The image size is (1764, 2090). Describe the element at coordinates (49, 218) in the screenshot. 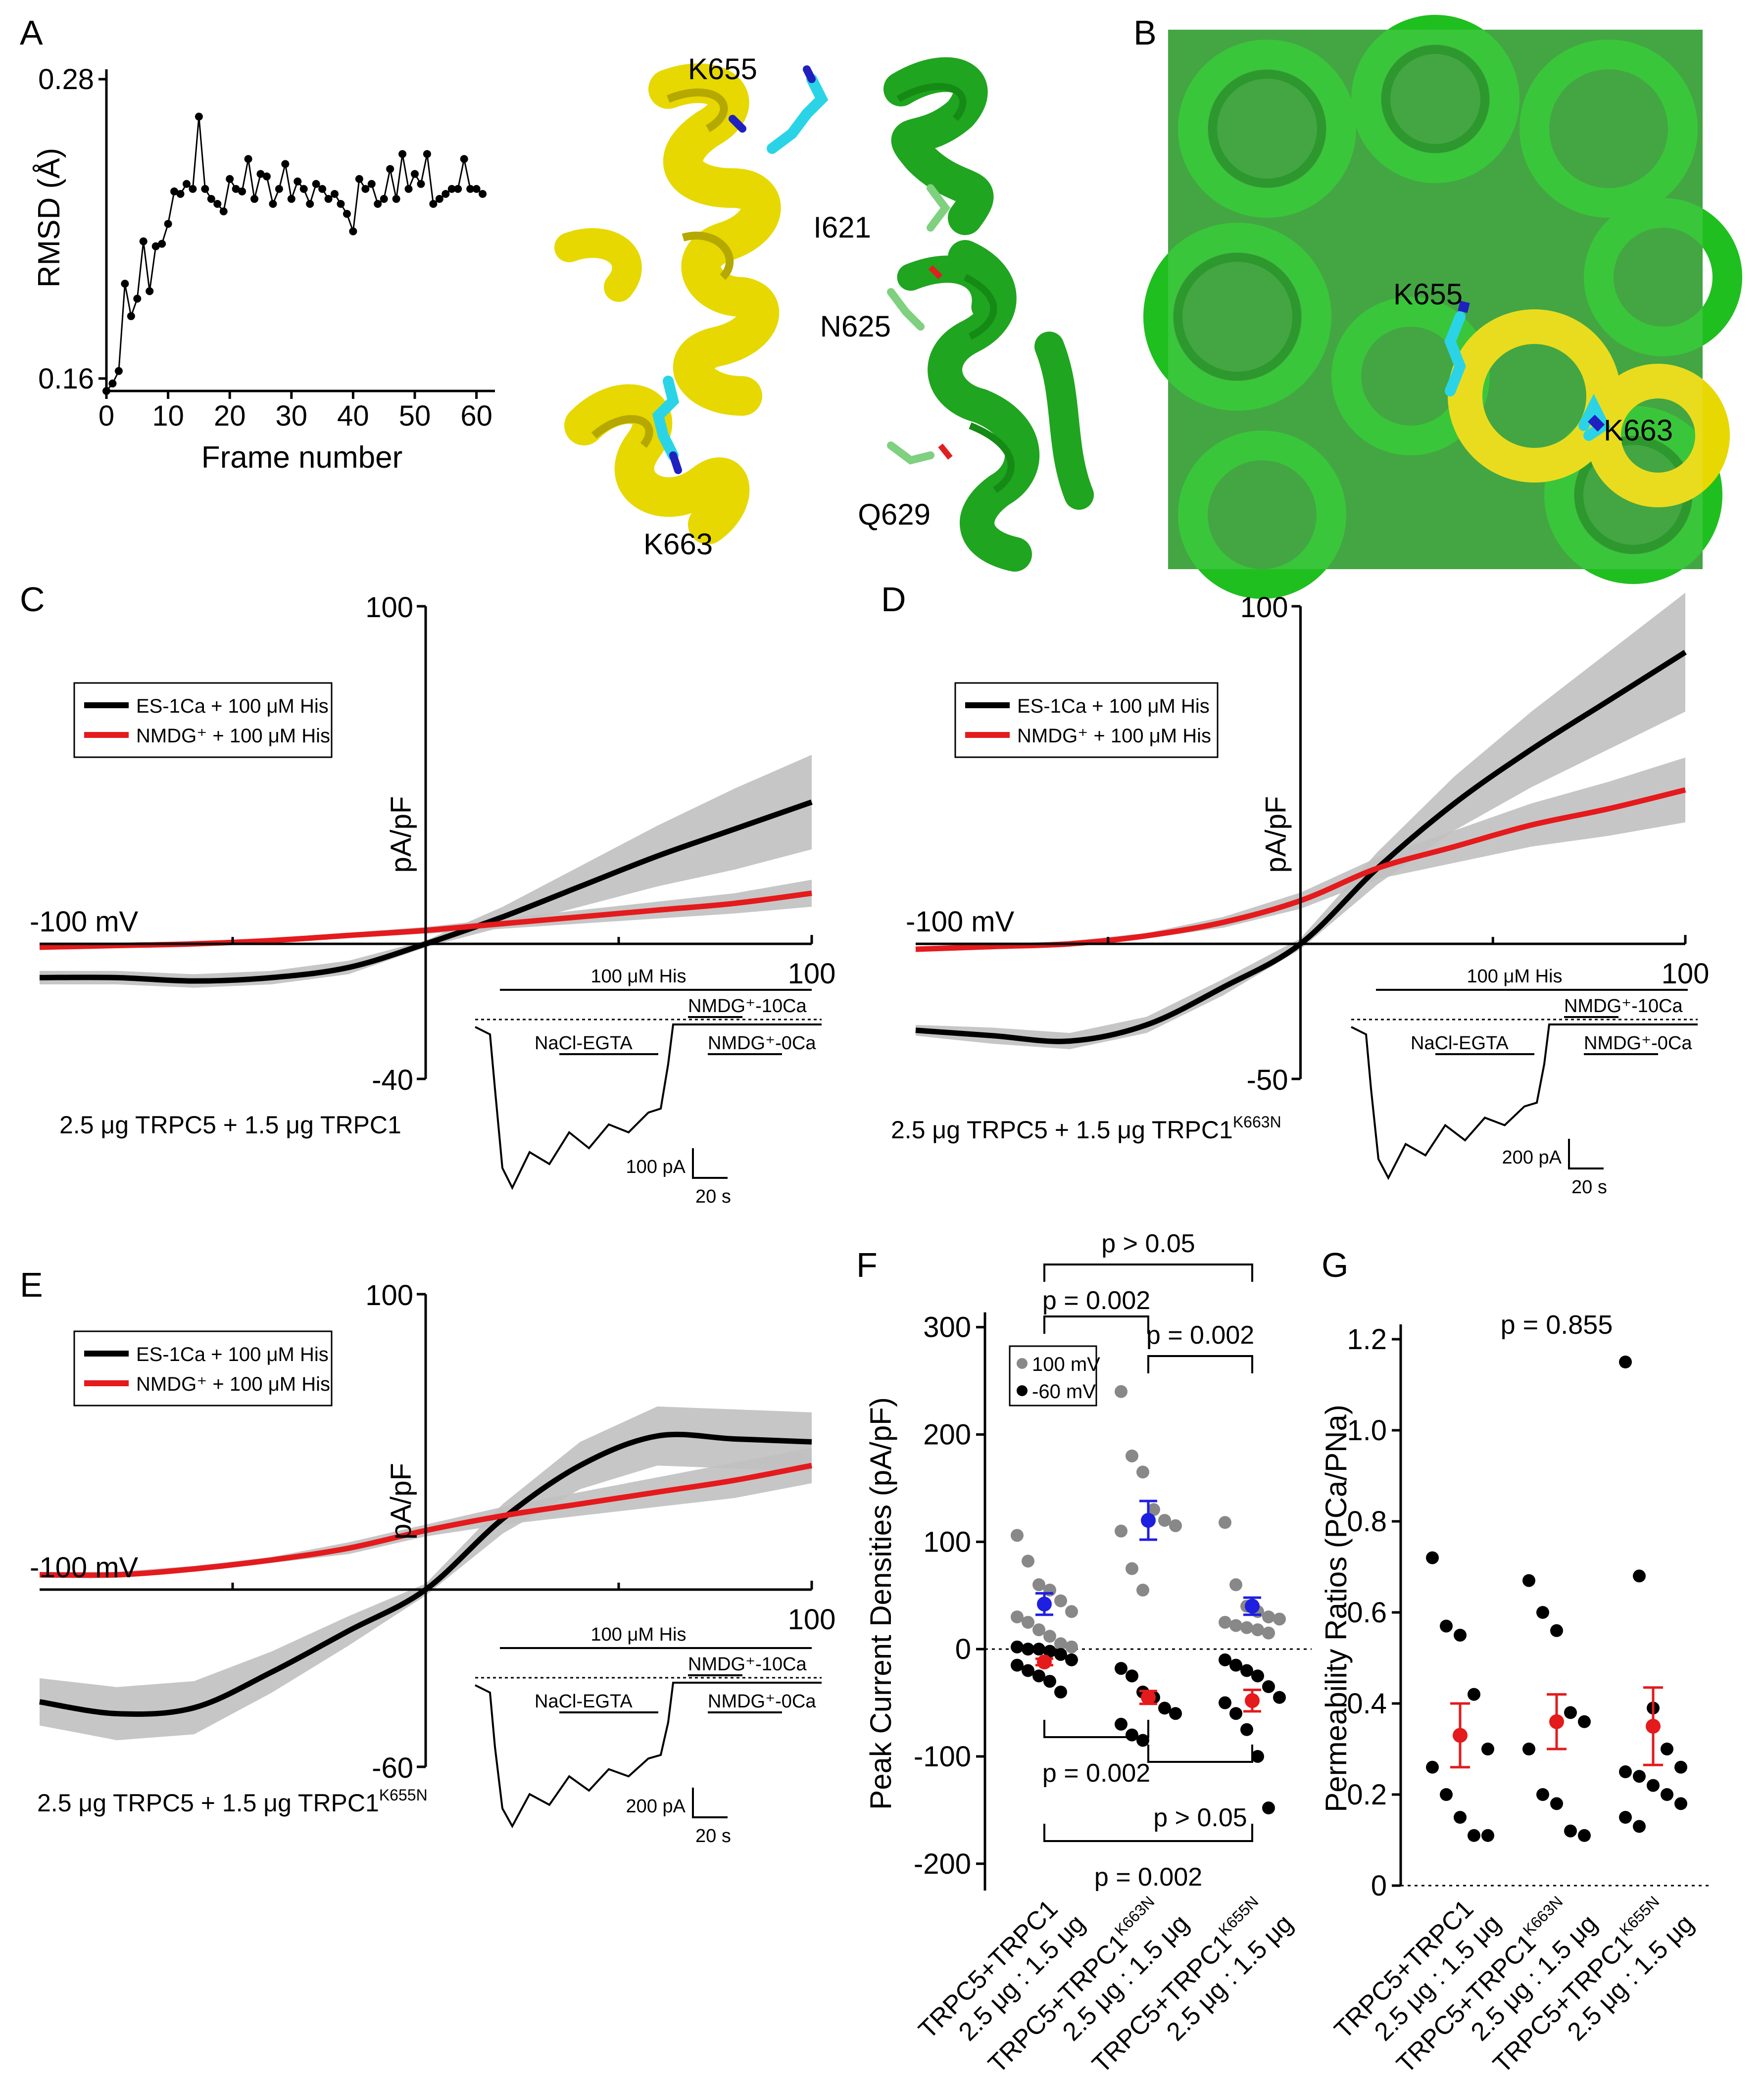

I see `rmsd-ylabel: RMSD (Å)` at that location.